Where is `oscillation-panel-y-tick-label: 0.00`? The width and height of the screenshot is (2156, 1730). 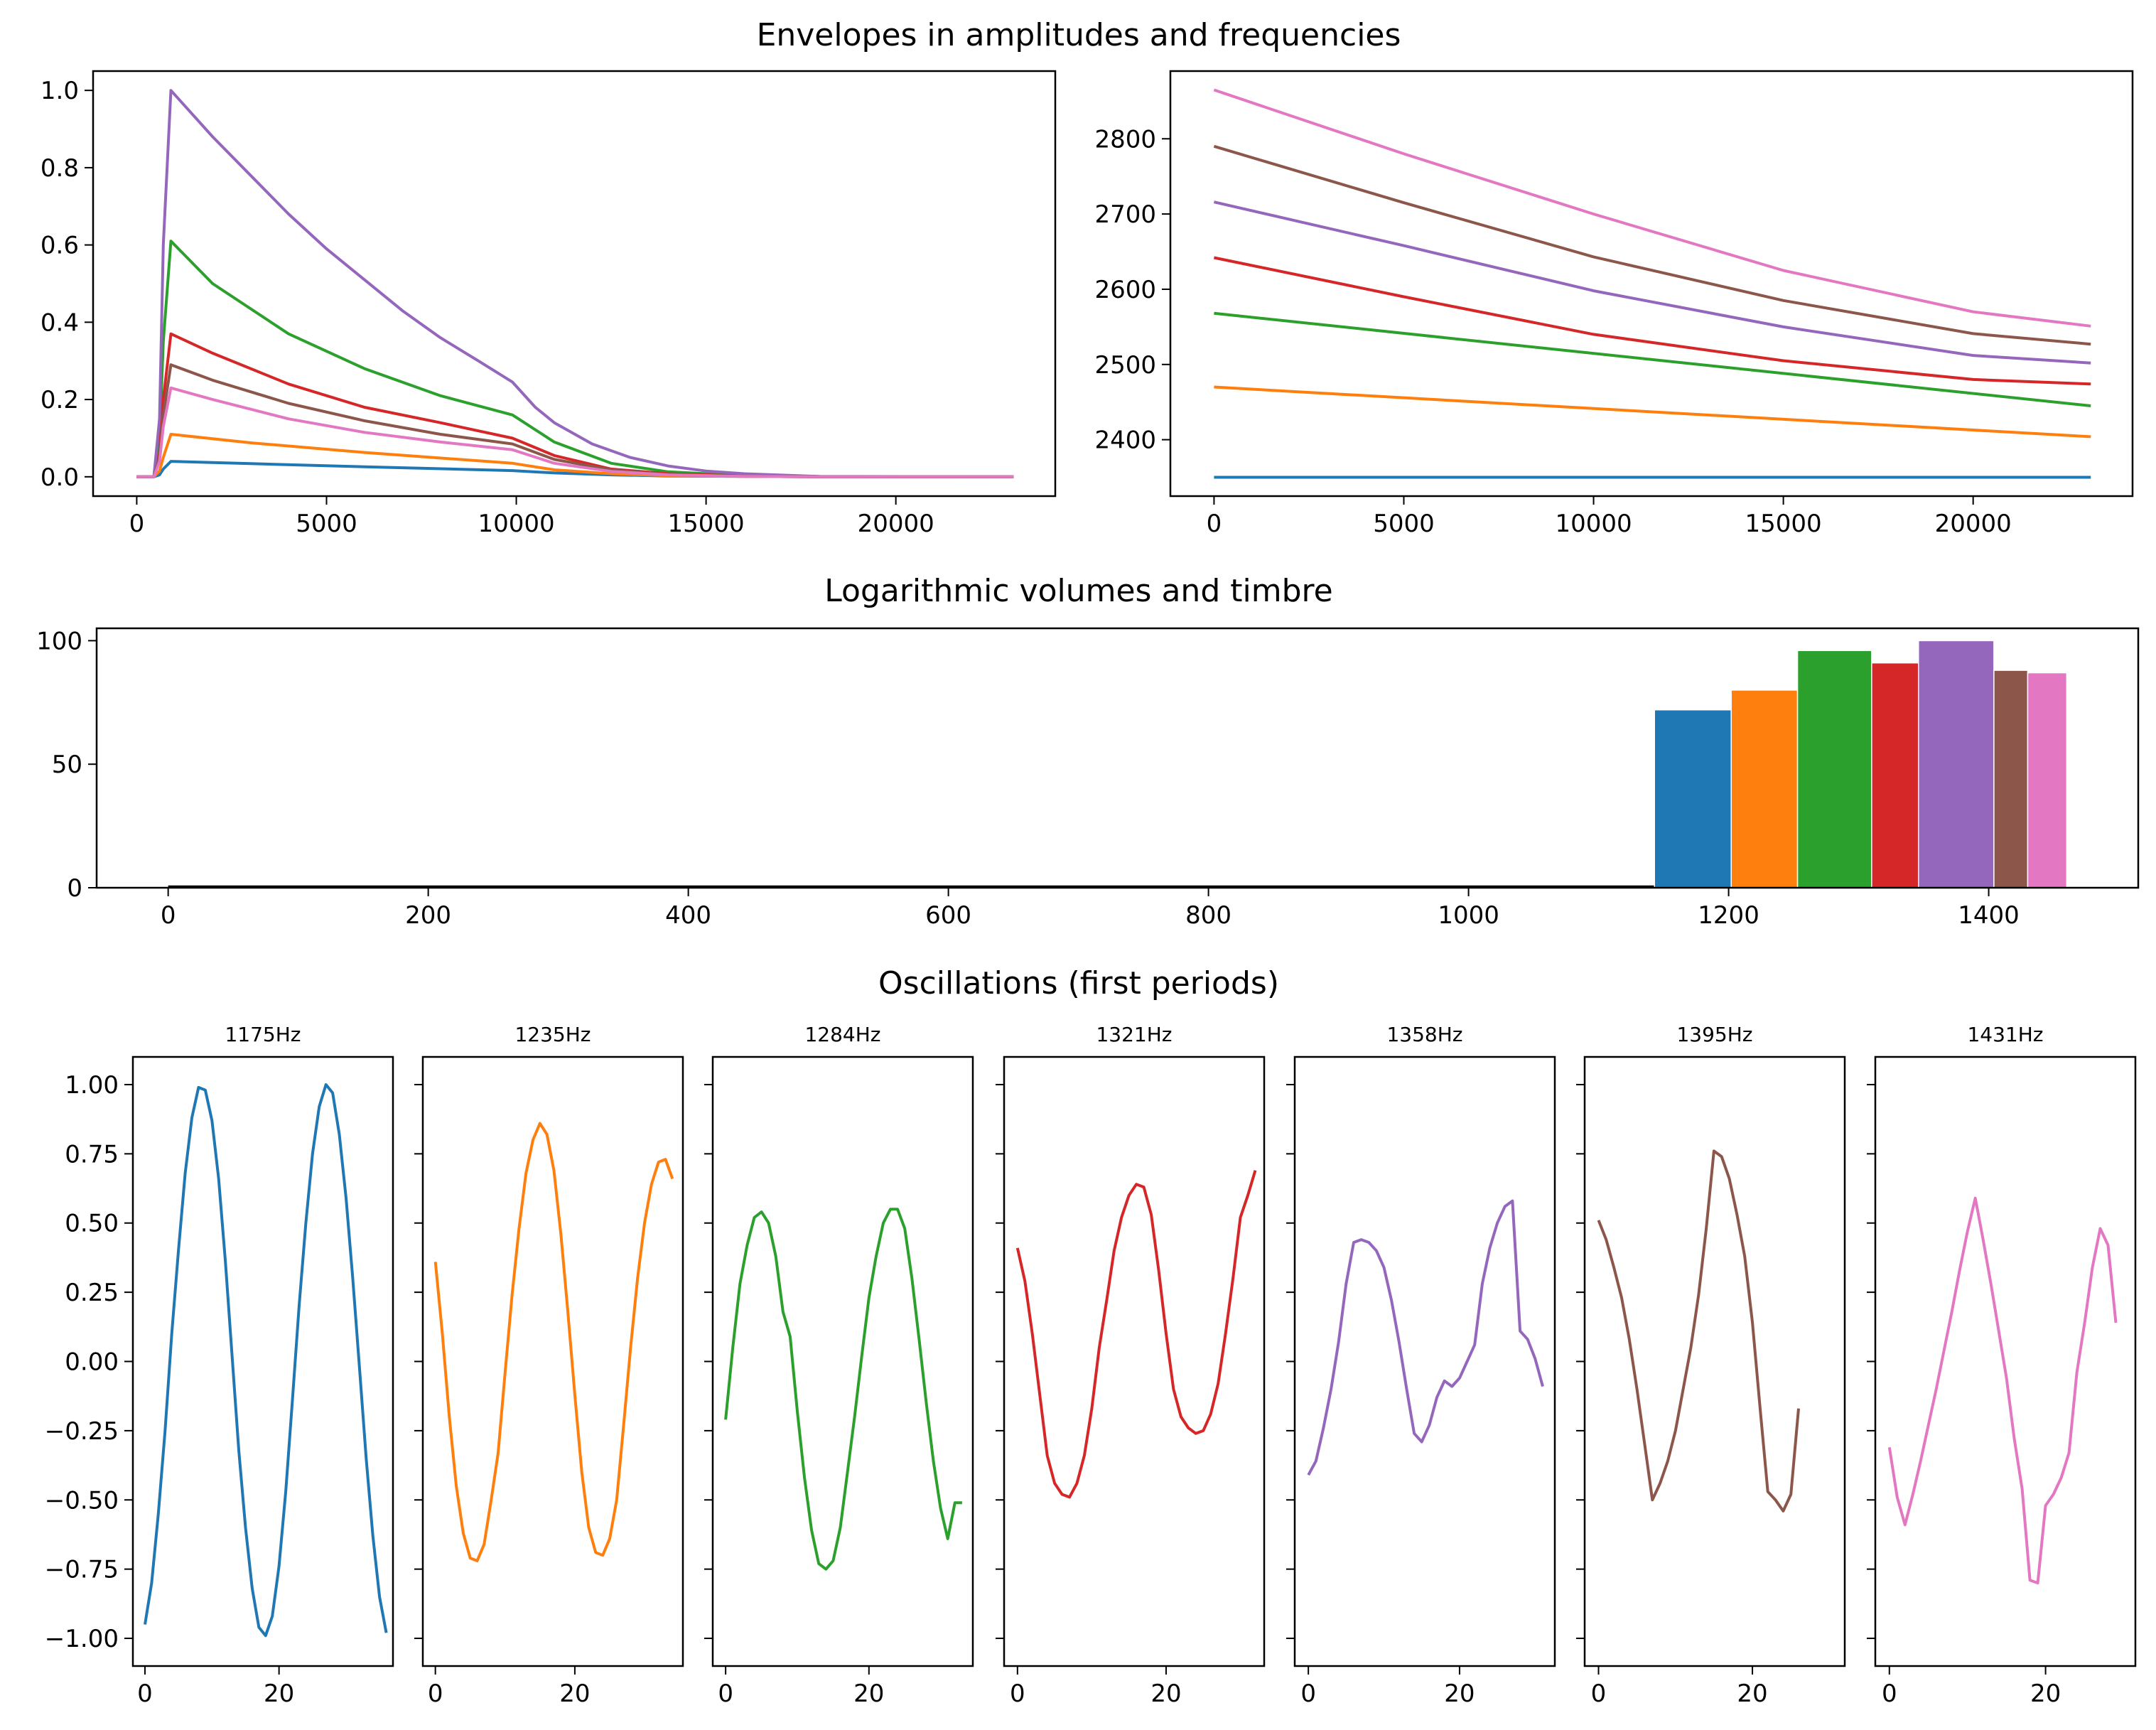 oscillation-panel-y-tick-label: 0.00 is located at coordinates (92, 1362).